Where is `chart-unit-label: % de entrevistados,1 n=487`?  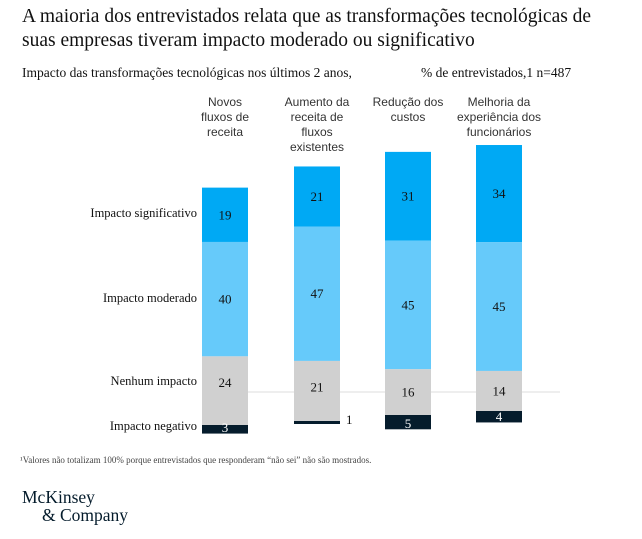 chart-unit-label: % de entrevistados,1 n=487 is located at coordinates (496, 72).